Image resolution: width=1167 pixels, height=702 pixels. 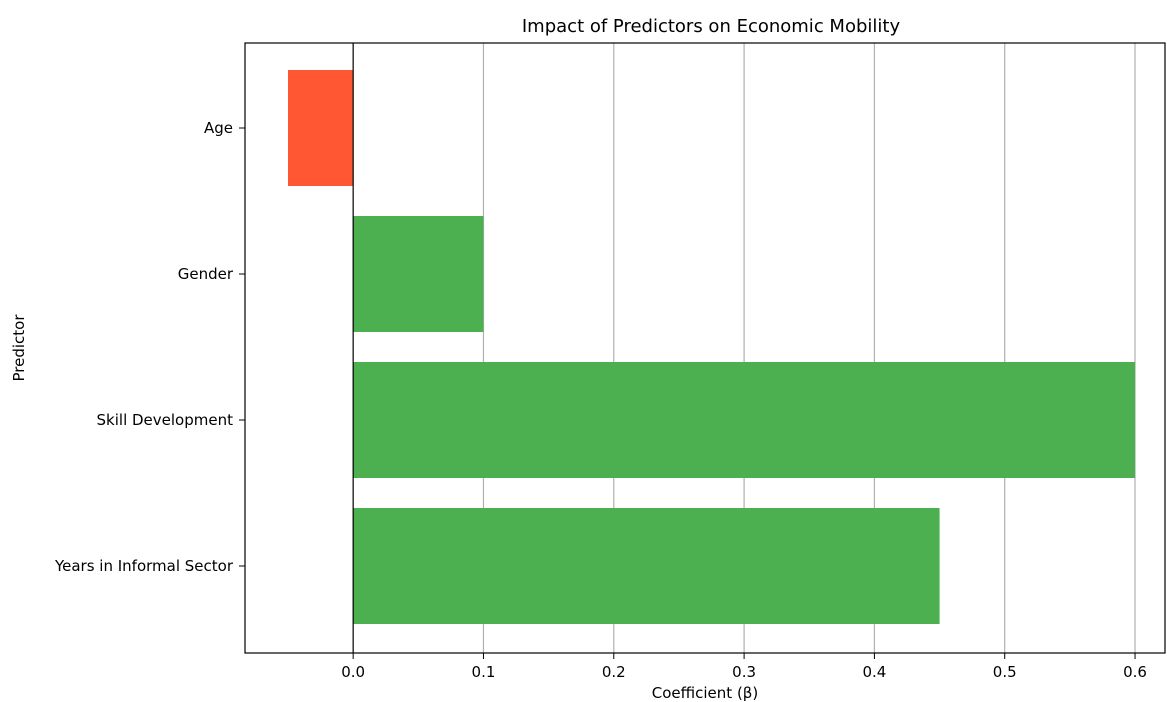 I want to click on x-axis-ticks: 0.0 0.1 0.2 0.3 0.4 0.5 0.6, so click(x=744, y=667).